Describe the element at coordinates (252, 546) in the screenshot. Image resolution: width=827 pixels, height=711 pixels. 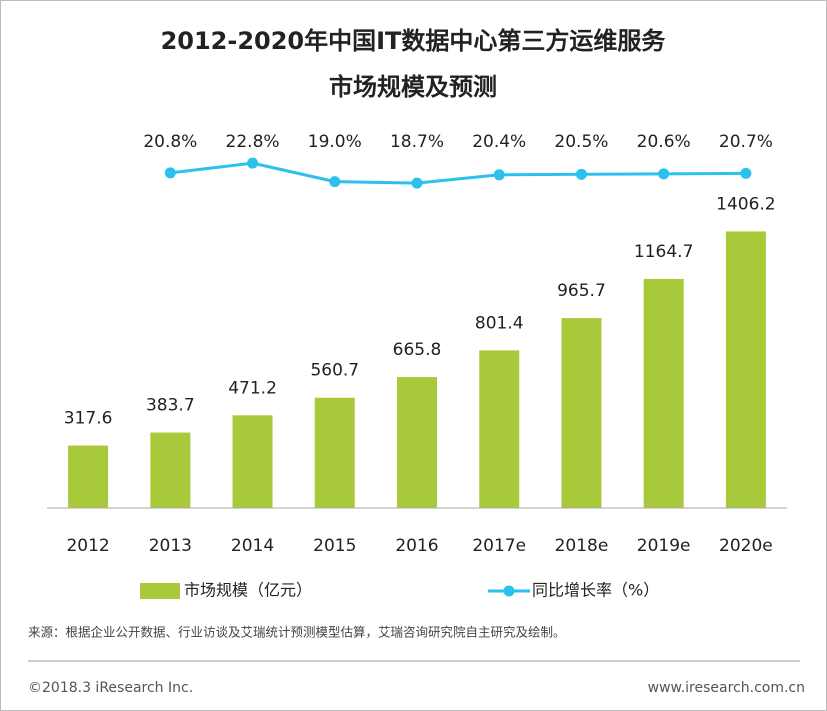
I see `x-tick-label: 2014` at that location.